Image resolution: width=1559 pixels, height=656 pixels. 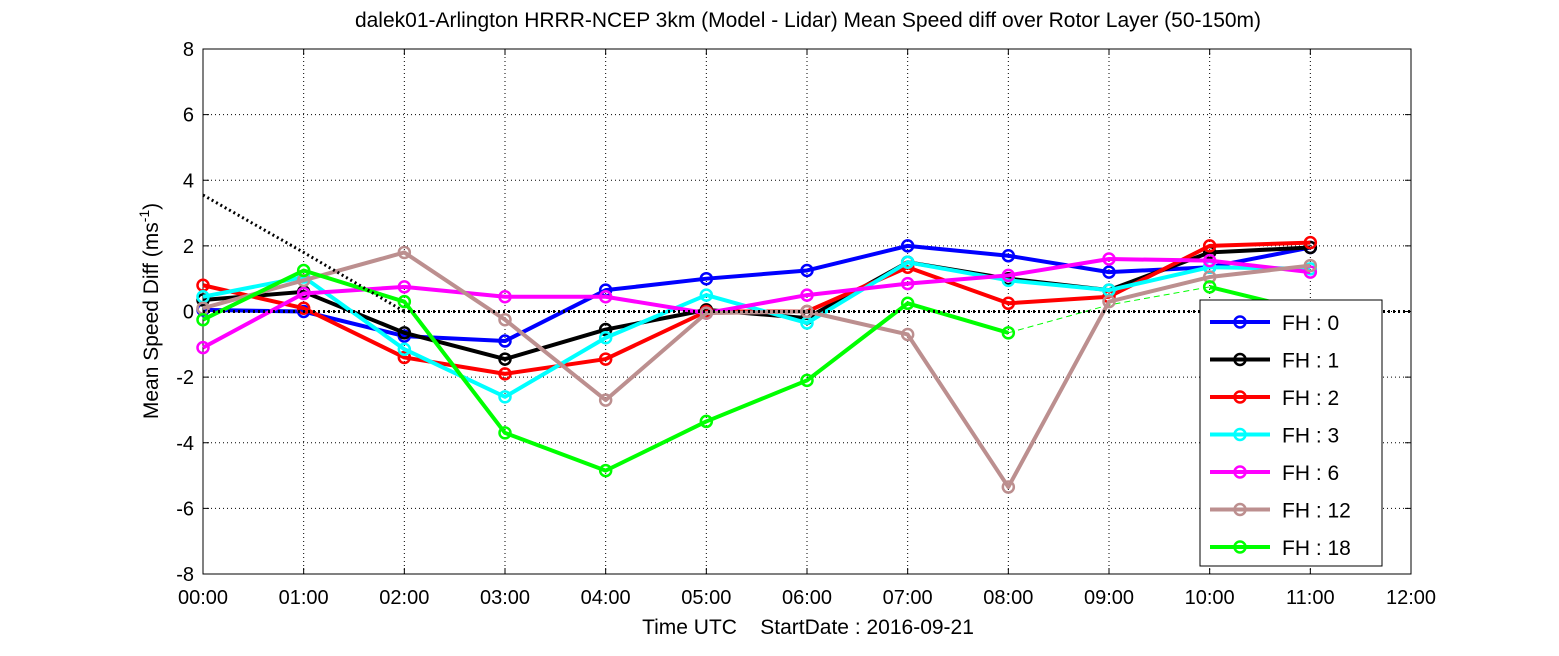 I want to click on x-tick-label: 09:00, so click(x=1109, y=598).